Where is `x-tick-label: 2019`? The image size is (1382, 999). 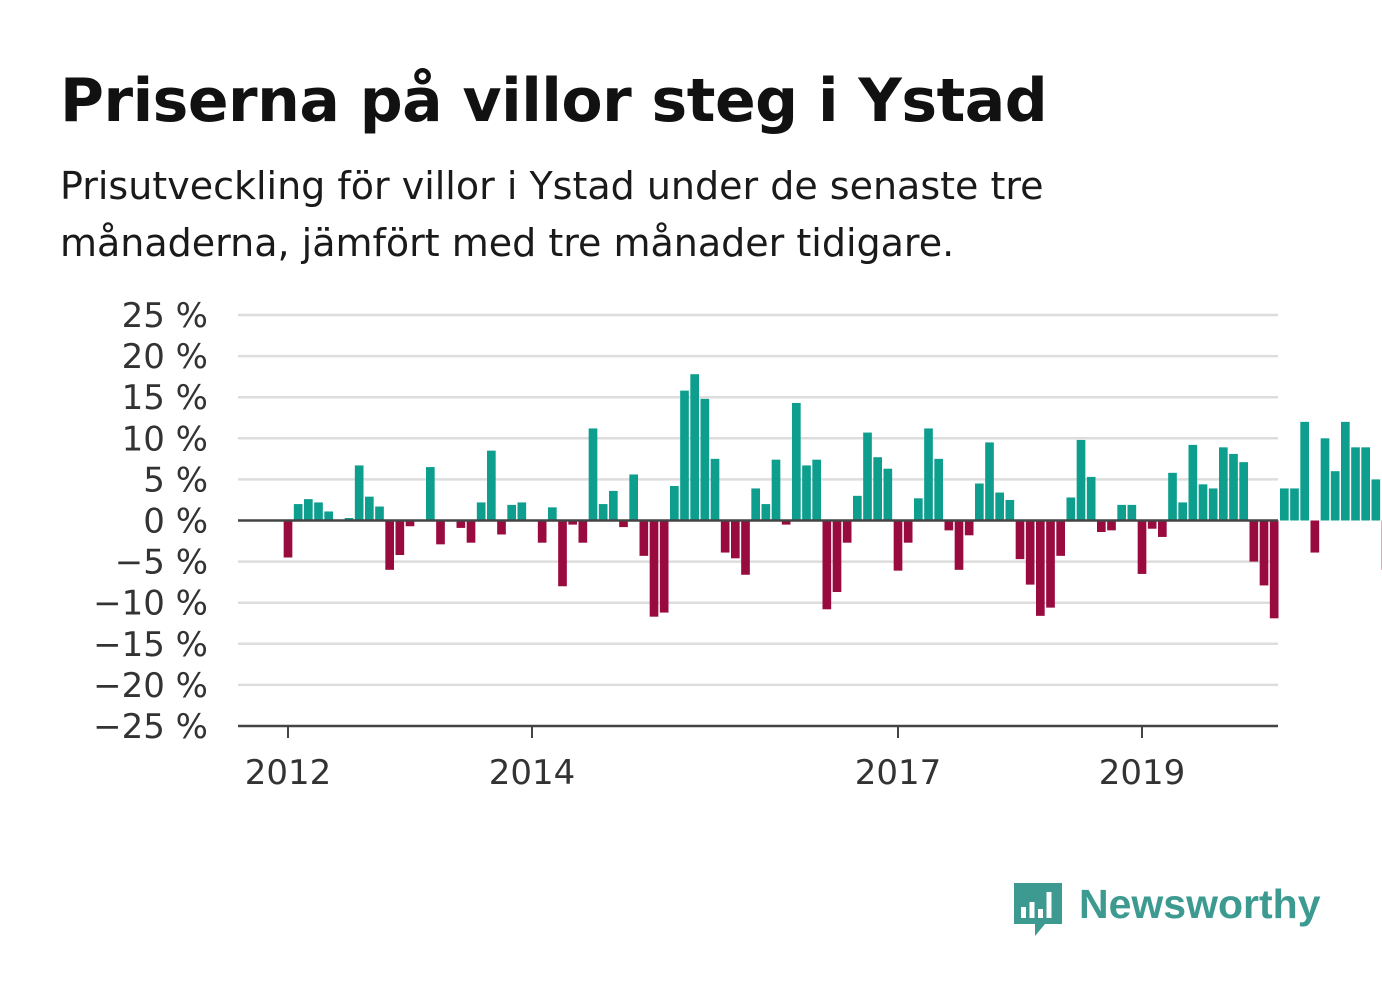
x-tick-label: 2019 is located at coordinates (1142, 773).